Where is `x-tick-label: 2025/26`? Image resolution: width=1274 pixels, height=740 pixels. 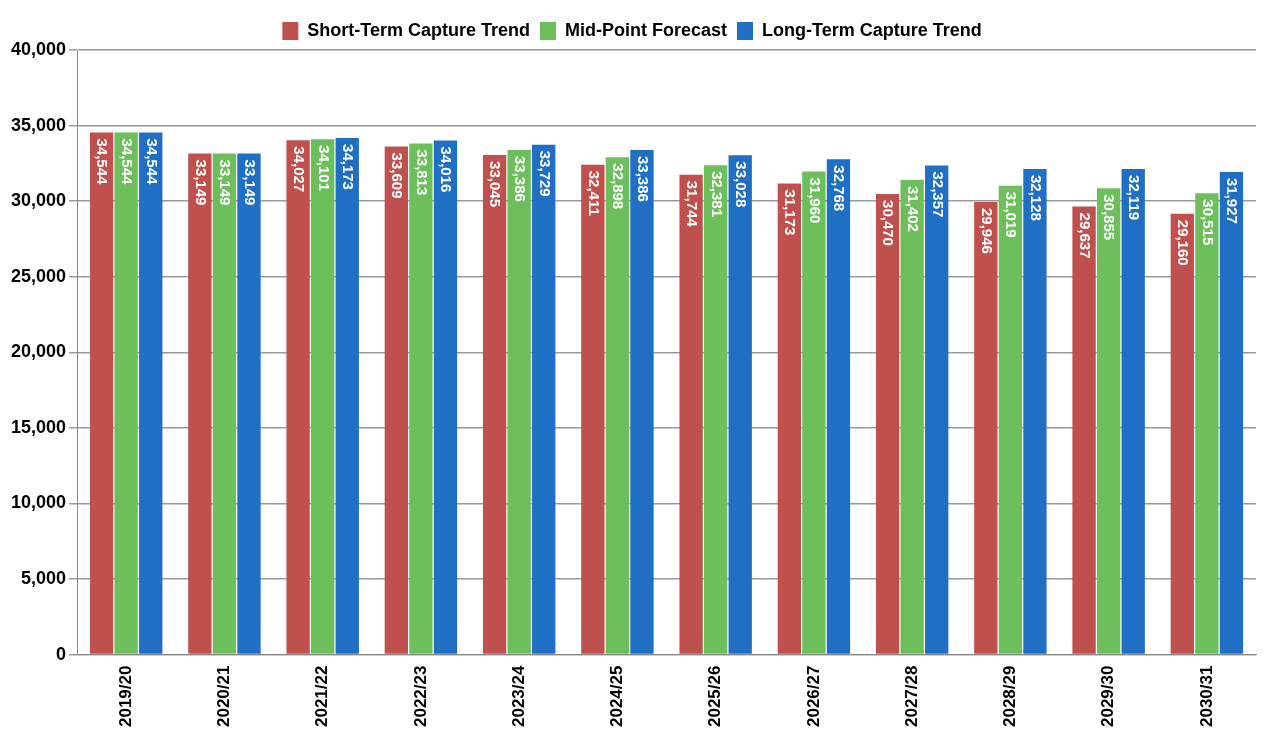
x-tick-label: 2025/26 is located at coordinates (715, 696).